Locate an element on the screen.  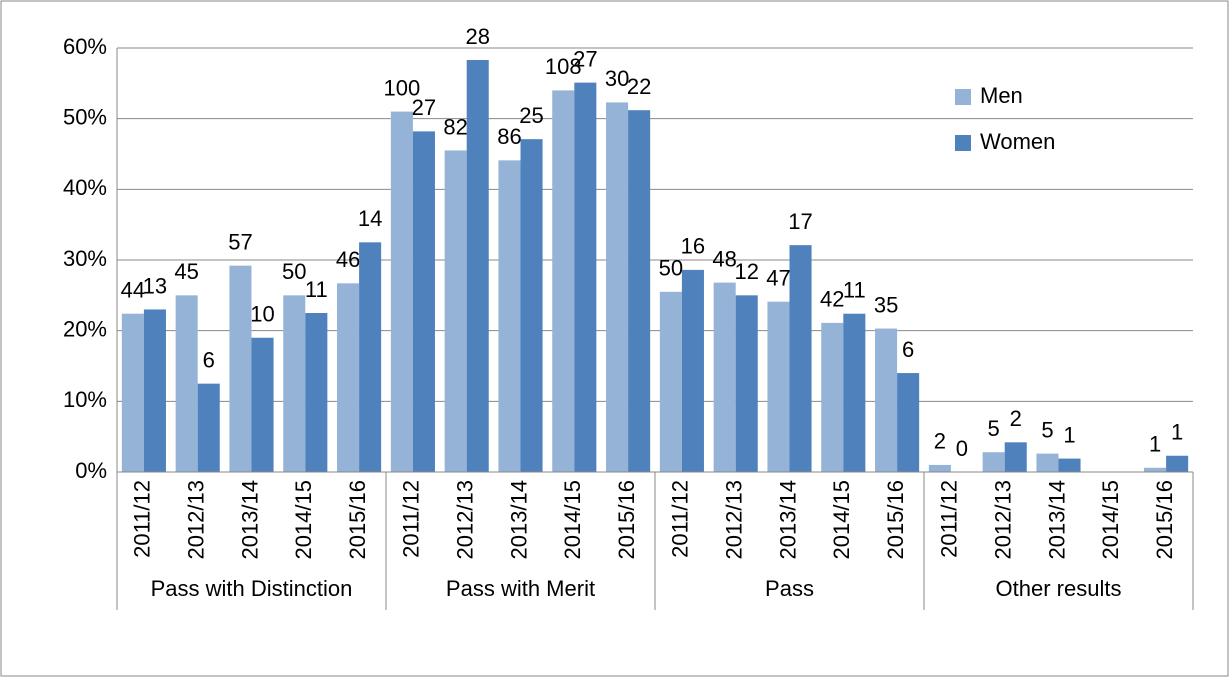
data-label: 14 is located at coordinates (370, 218).